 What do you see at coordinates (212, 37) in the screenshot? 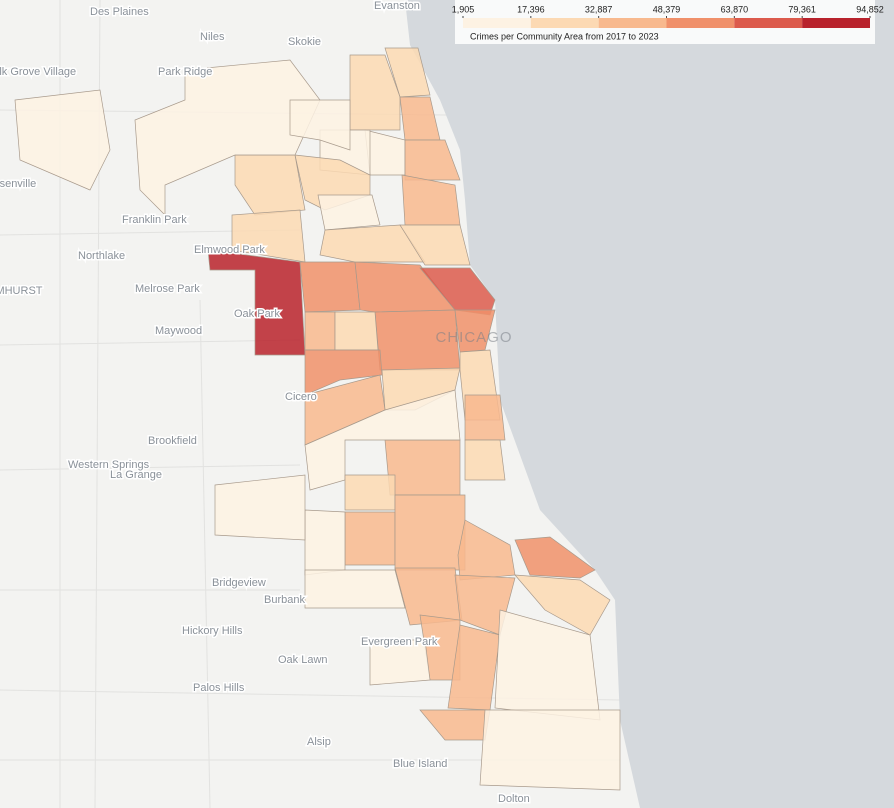
I see `place-label: Niles` at bounding box center [212, 37].